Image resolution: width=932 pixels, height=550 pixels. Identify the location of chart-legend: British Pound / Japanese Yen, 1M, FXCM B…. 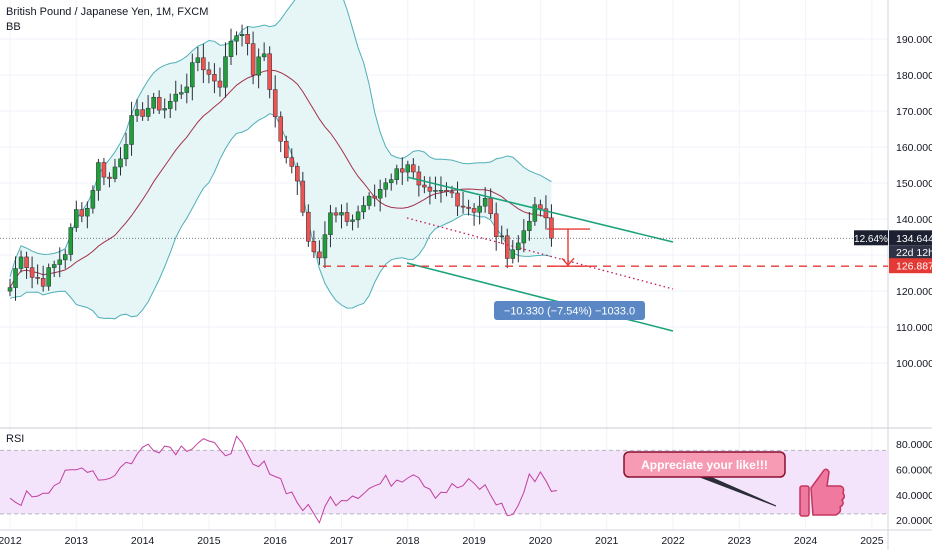
(107, 20).